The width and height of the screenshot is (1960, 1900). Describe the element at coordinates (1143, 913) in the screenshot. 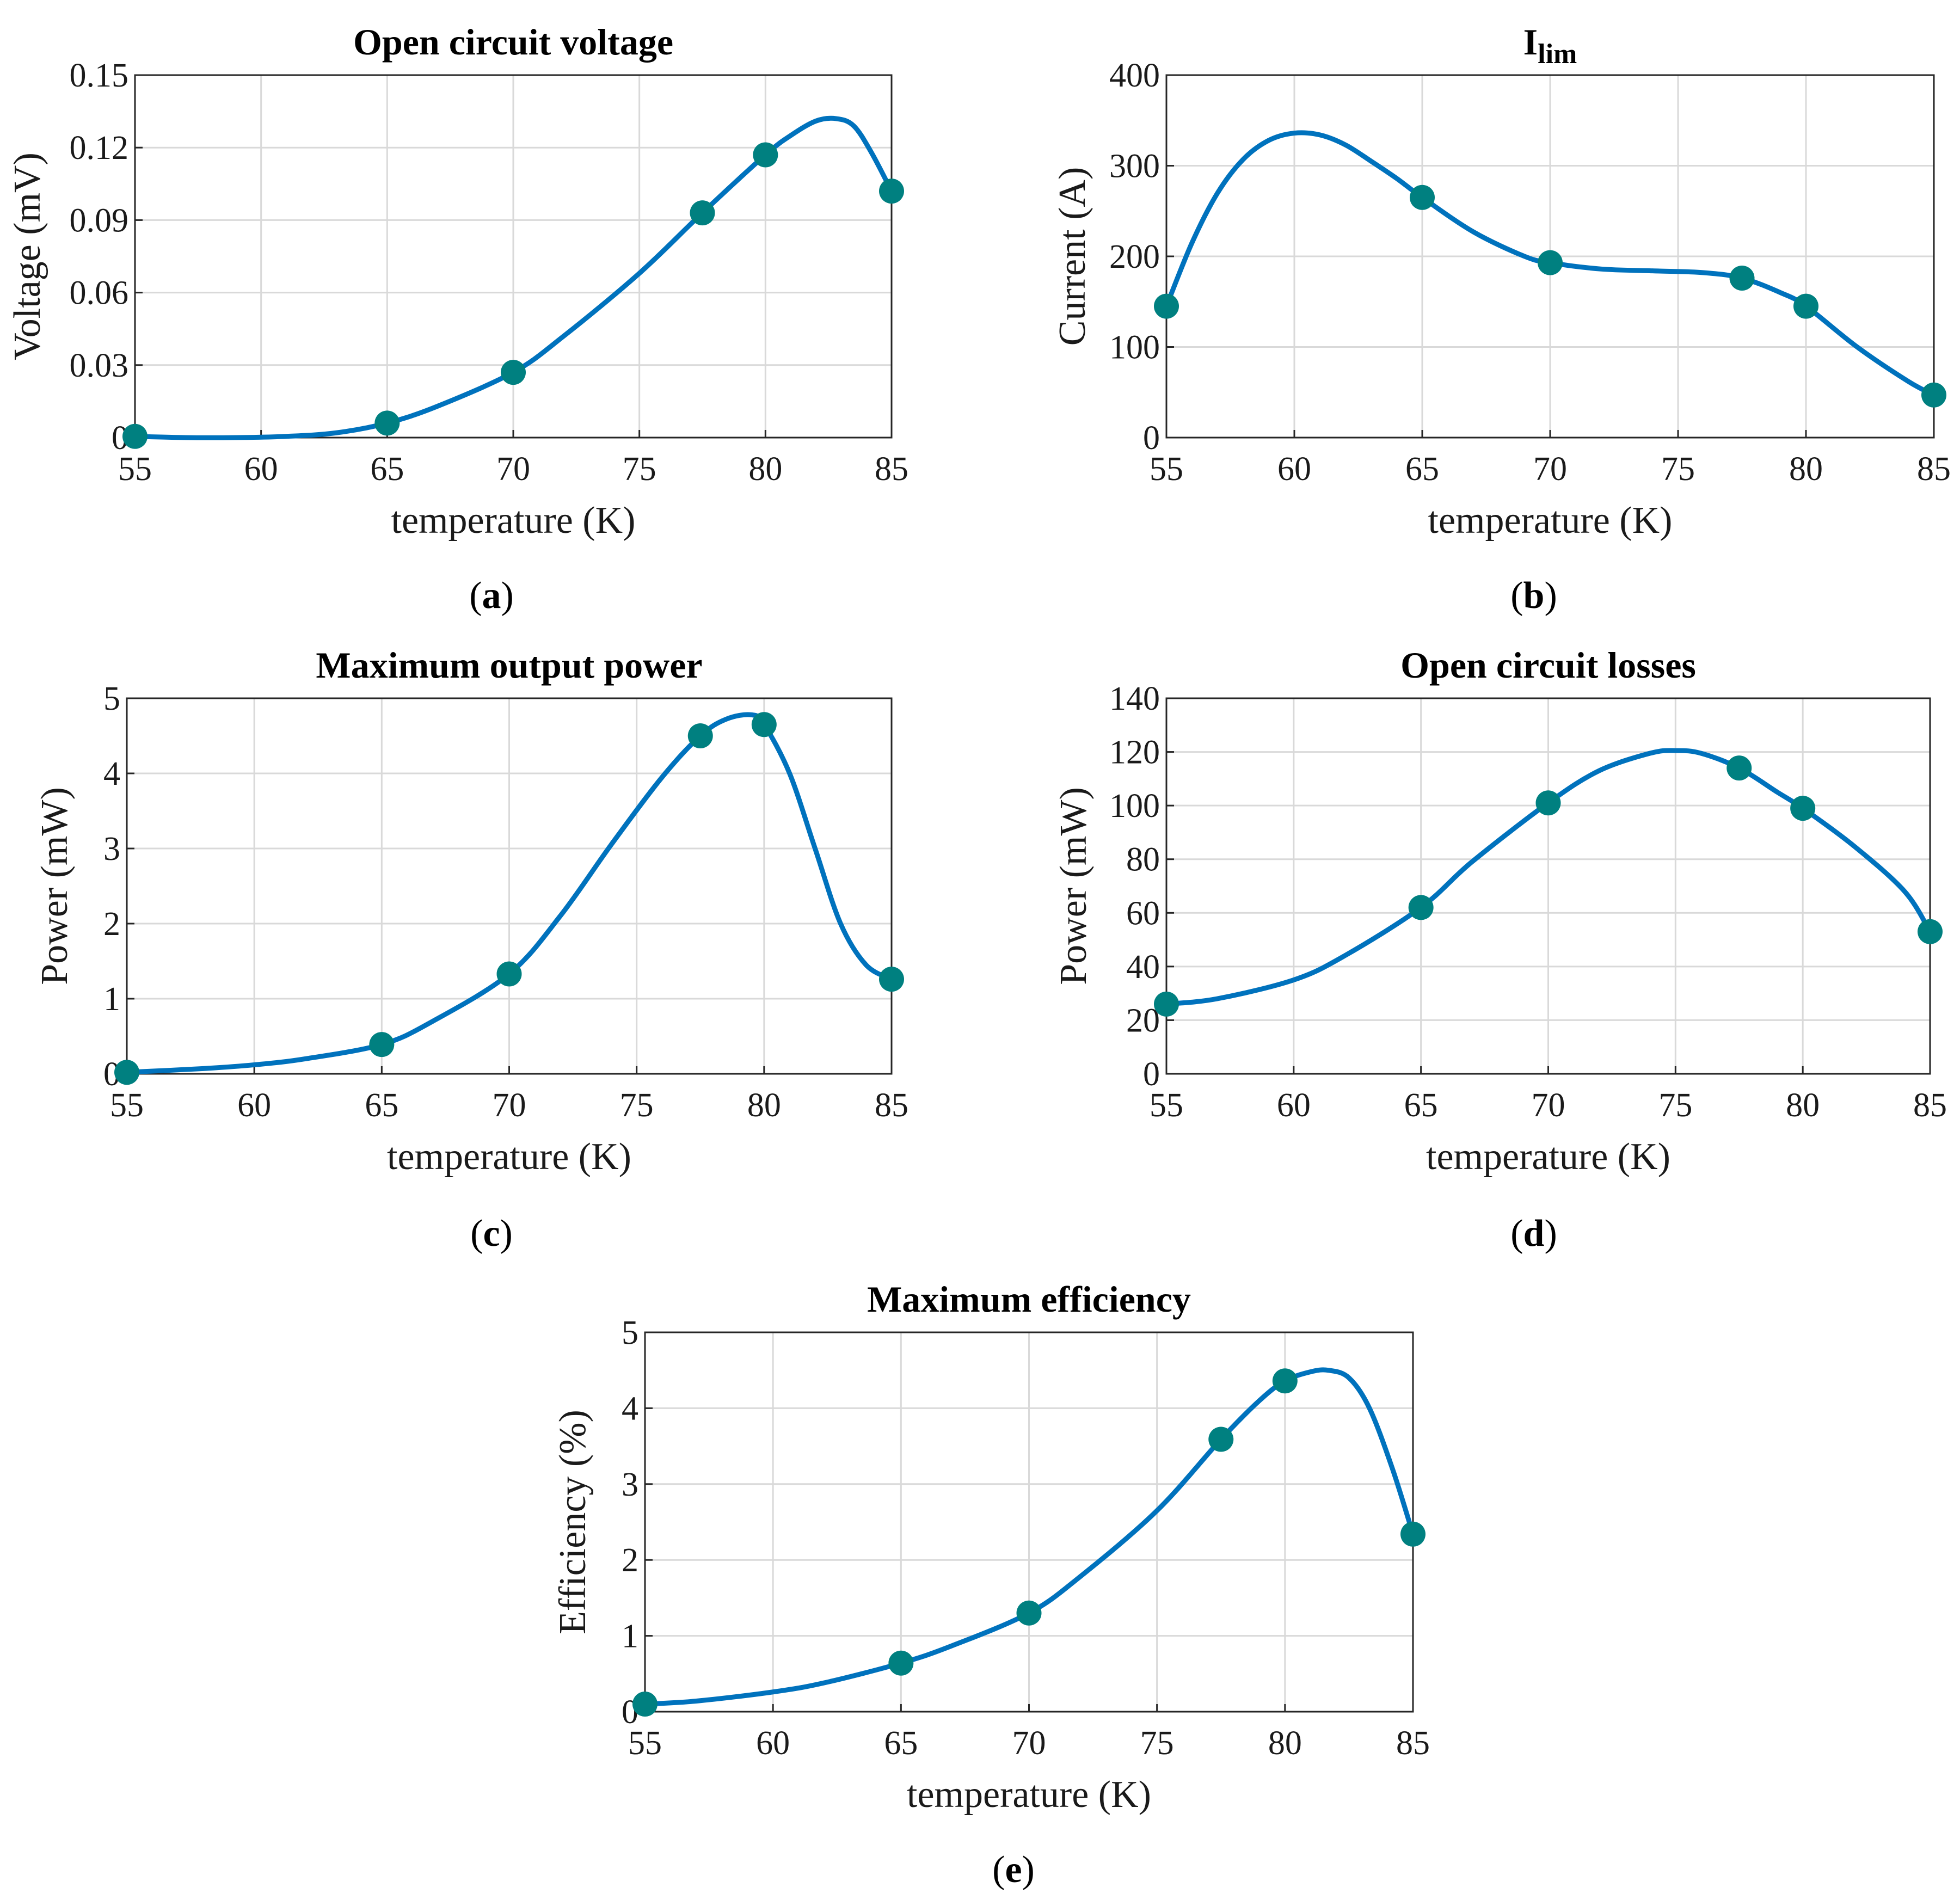

I see `y-tick-label: 60` at that location.